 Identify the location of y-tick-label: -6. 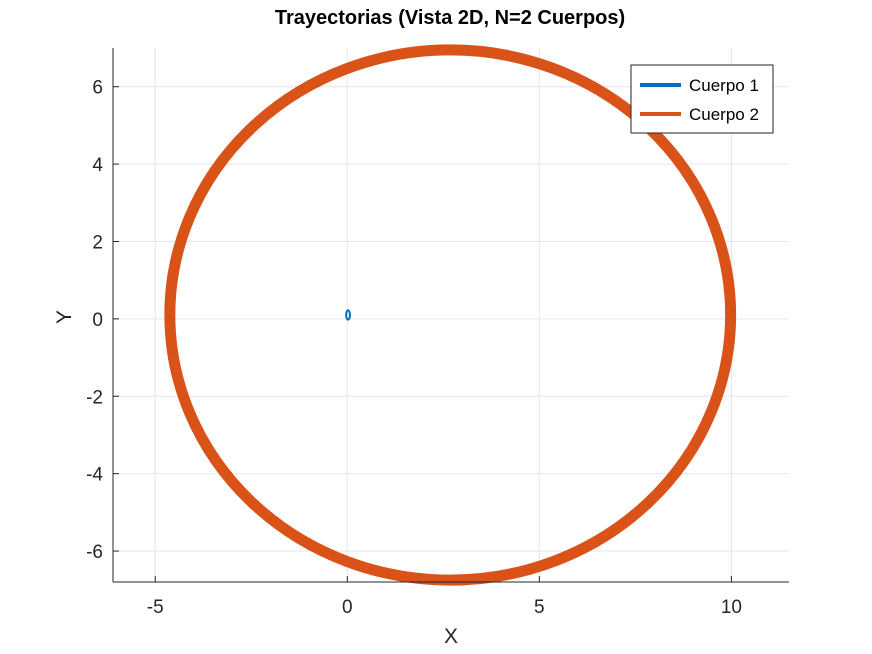
(94, 552).